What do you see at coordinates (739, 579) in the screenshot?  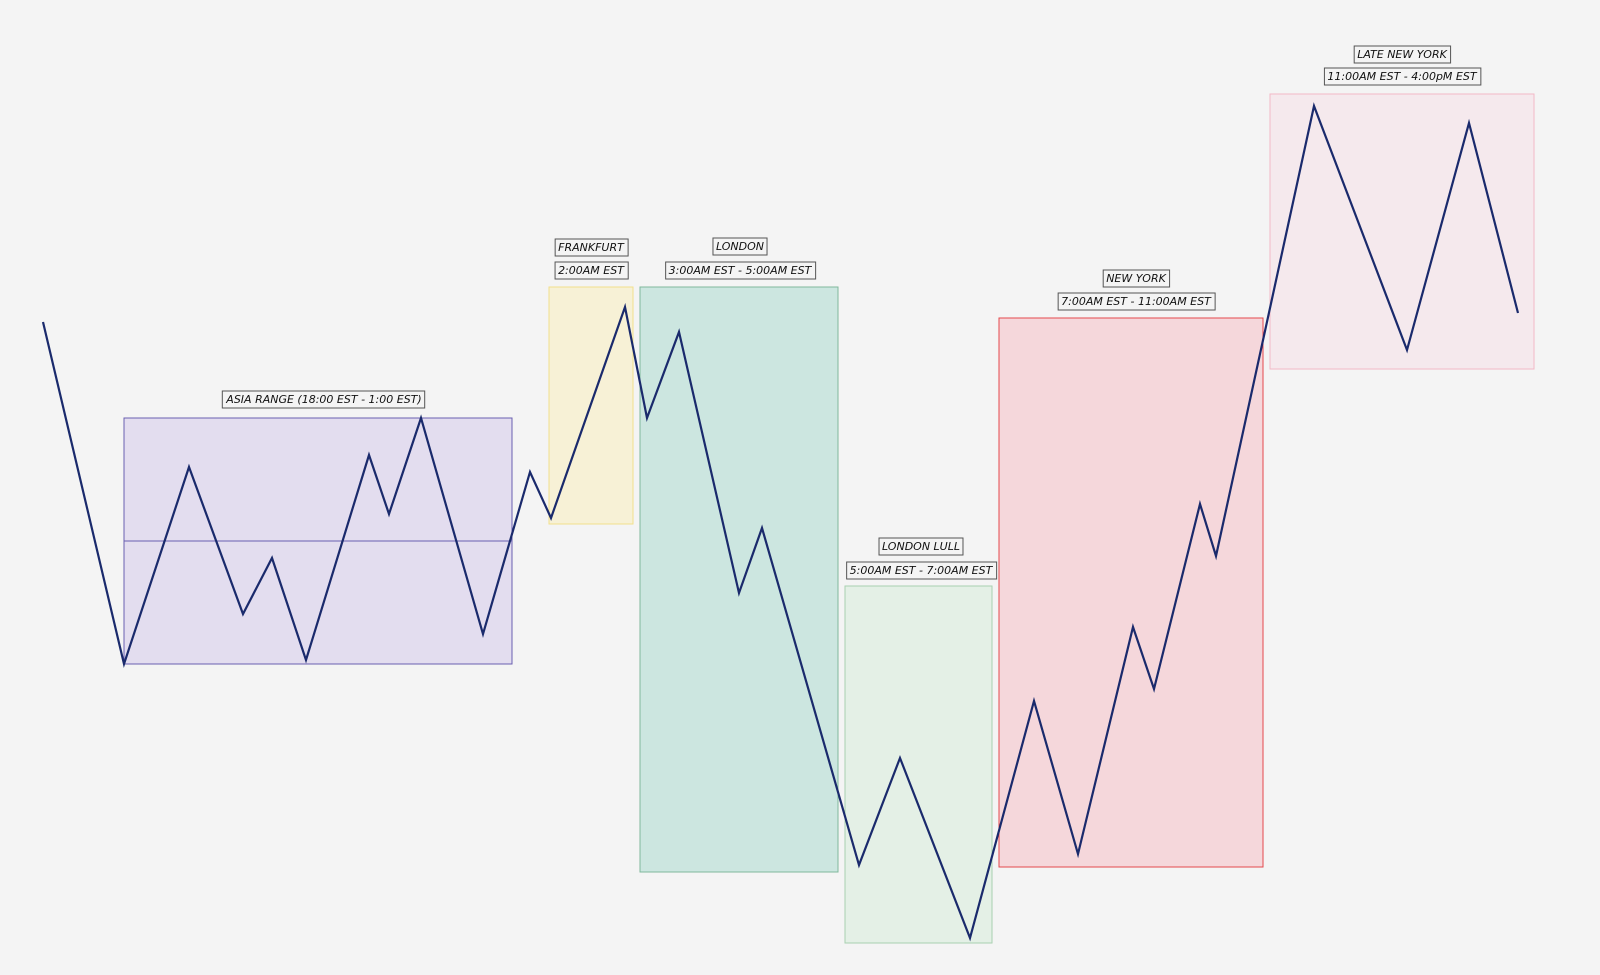 I see `session-box-london` at bounding box center [739, 579].